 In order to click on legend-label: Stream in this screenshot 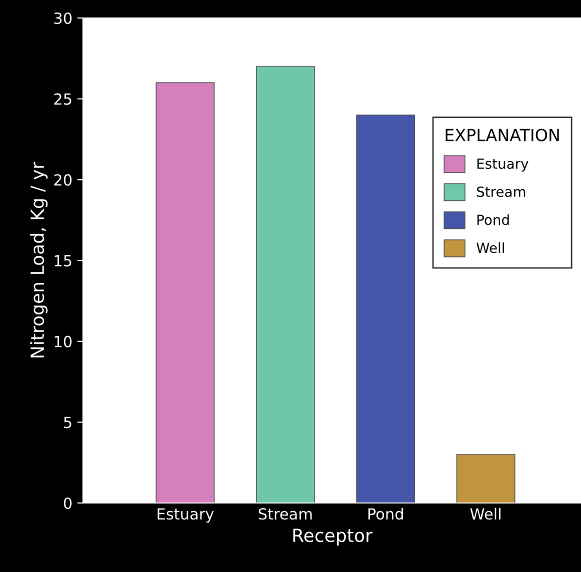, I will do `click(501, 191)`.